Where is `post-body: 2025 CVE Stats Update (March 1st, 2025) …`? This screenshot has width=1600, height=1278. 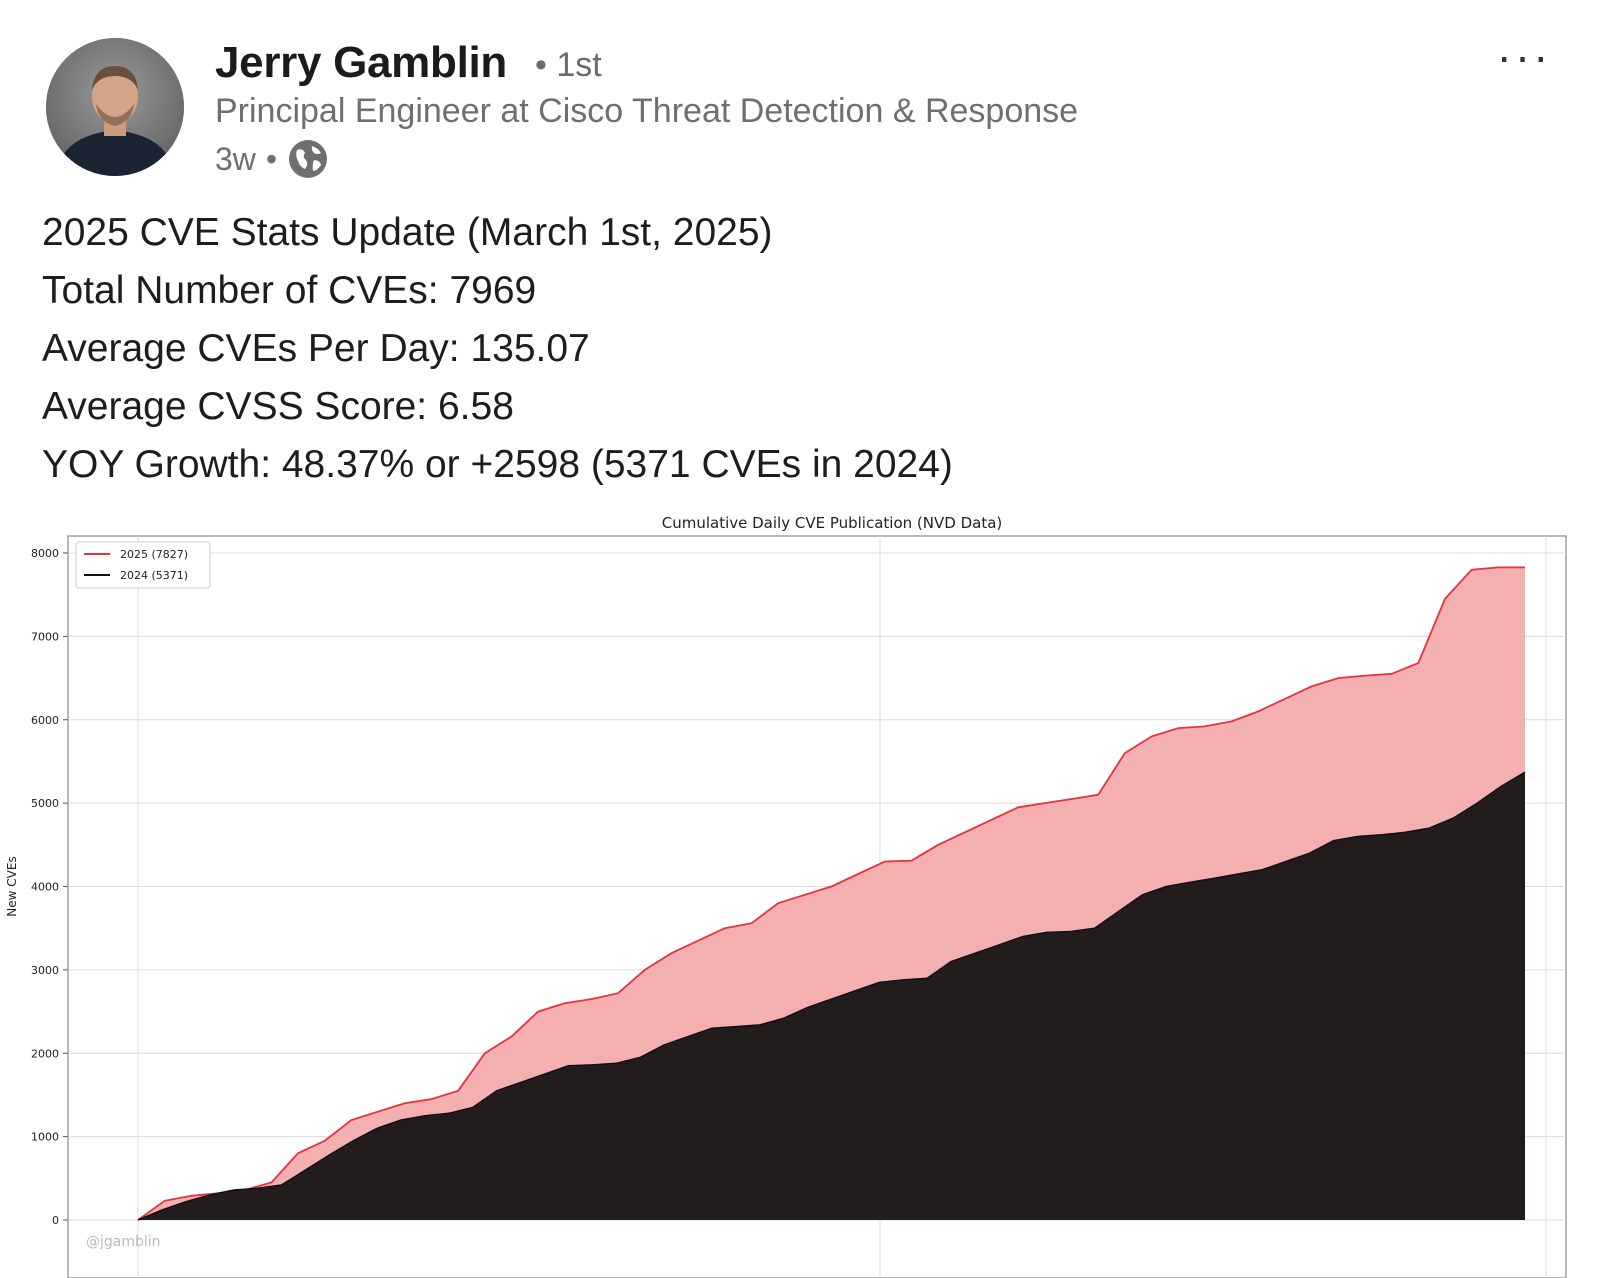 post-body: 2025 CVE Stats Update (March 1st, 2025) … is located at coordinates (497, 349).